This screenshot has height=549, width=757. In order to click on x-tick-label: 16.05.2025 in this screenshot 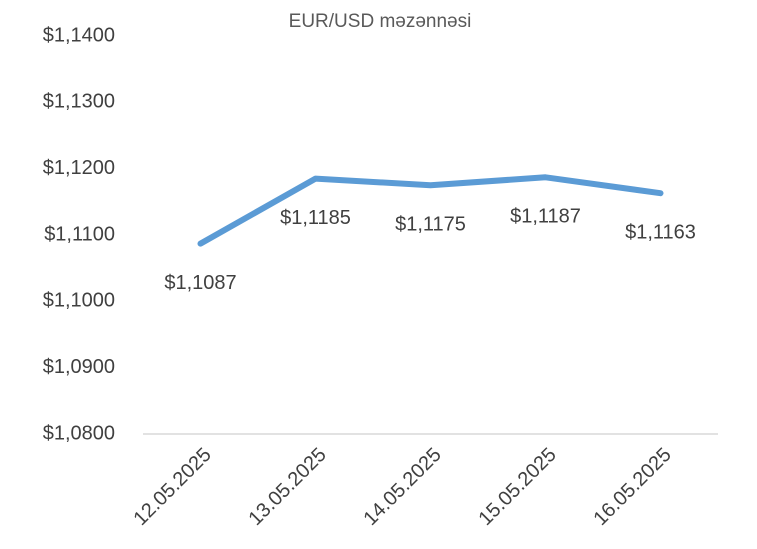, I will do `click(632, 487)`.